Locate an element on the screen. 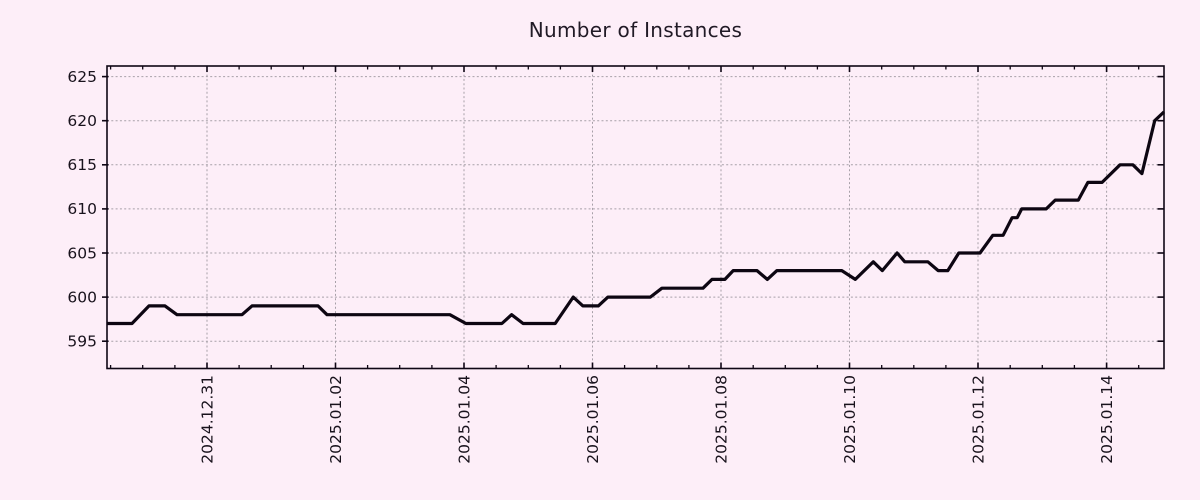 This screenshot has width=1200, height=500. y-tick-label: 610 is located at coordinates (82, 209).